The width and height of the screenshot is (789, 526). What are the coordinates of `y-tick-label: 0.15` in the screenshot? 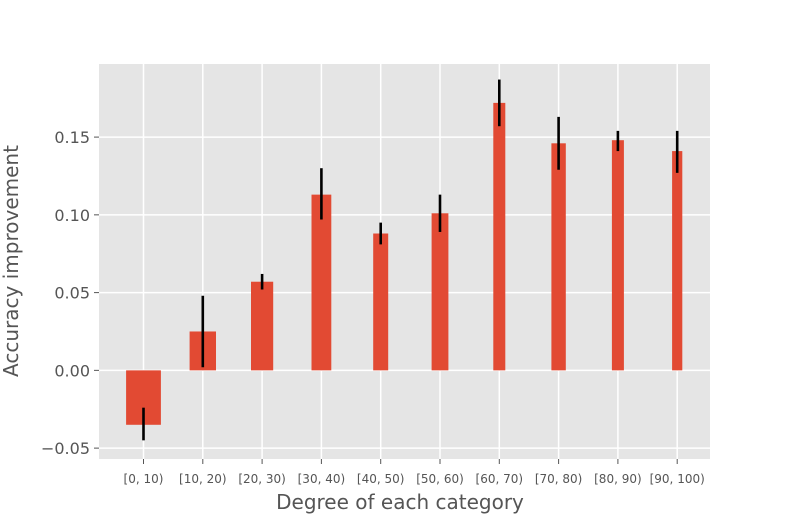 It's located at (72, 137).